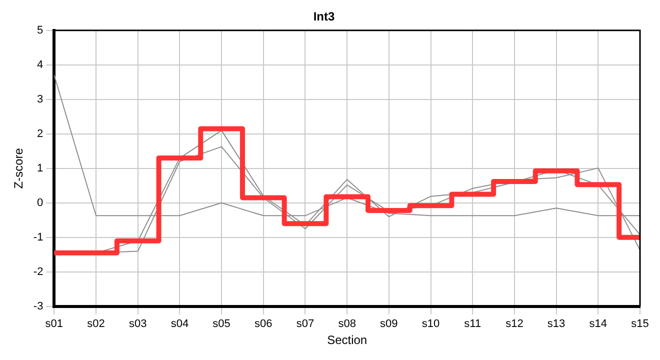 The width and height of the screenshot is (660, 360). What do you see at coordinates (54, 324) in the screenshot?
I see `x-tick-label: s01` at bounding box center [54, 324].